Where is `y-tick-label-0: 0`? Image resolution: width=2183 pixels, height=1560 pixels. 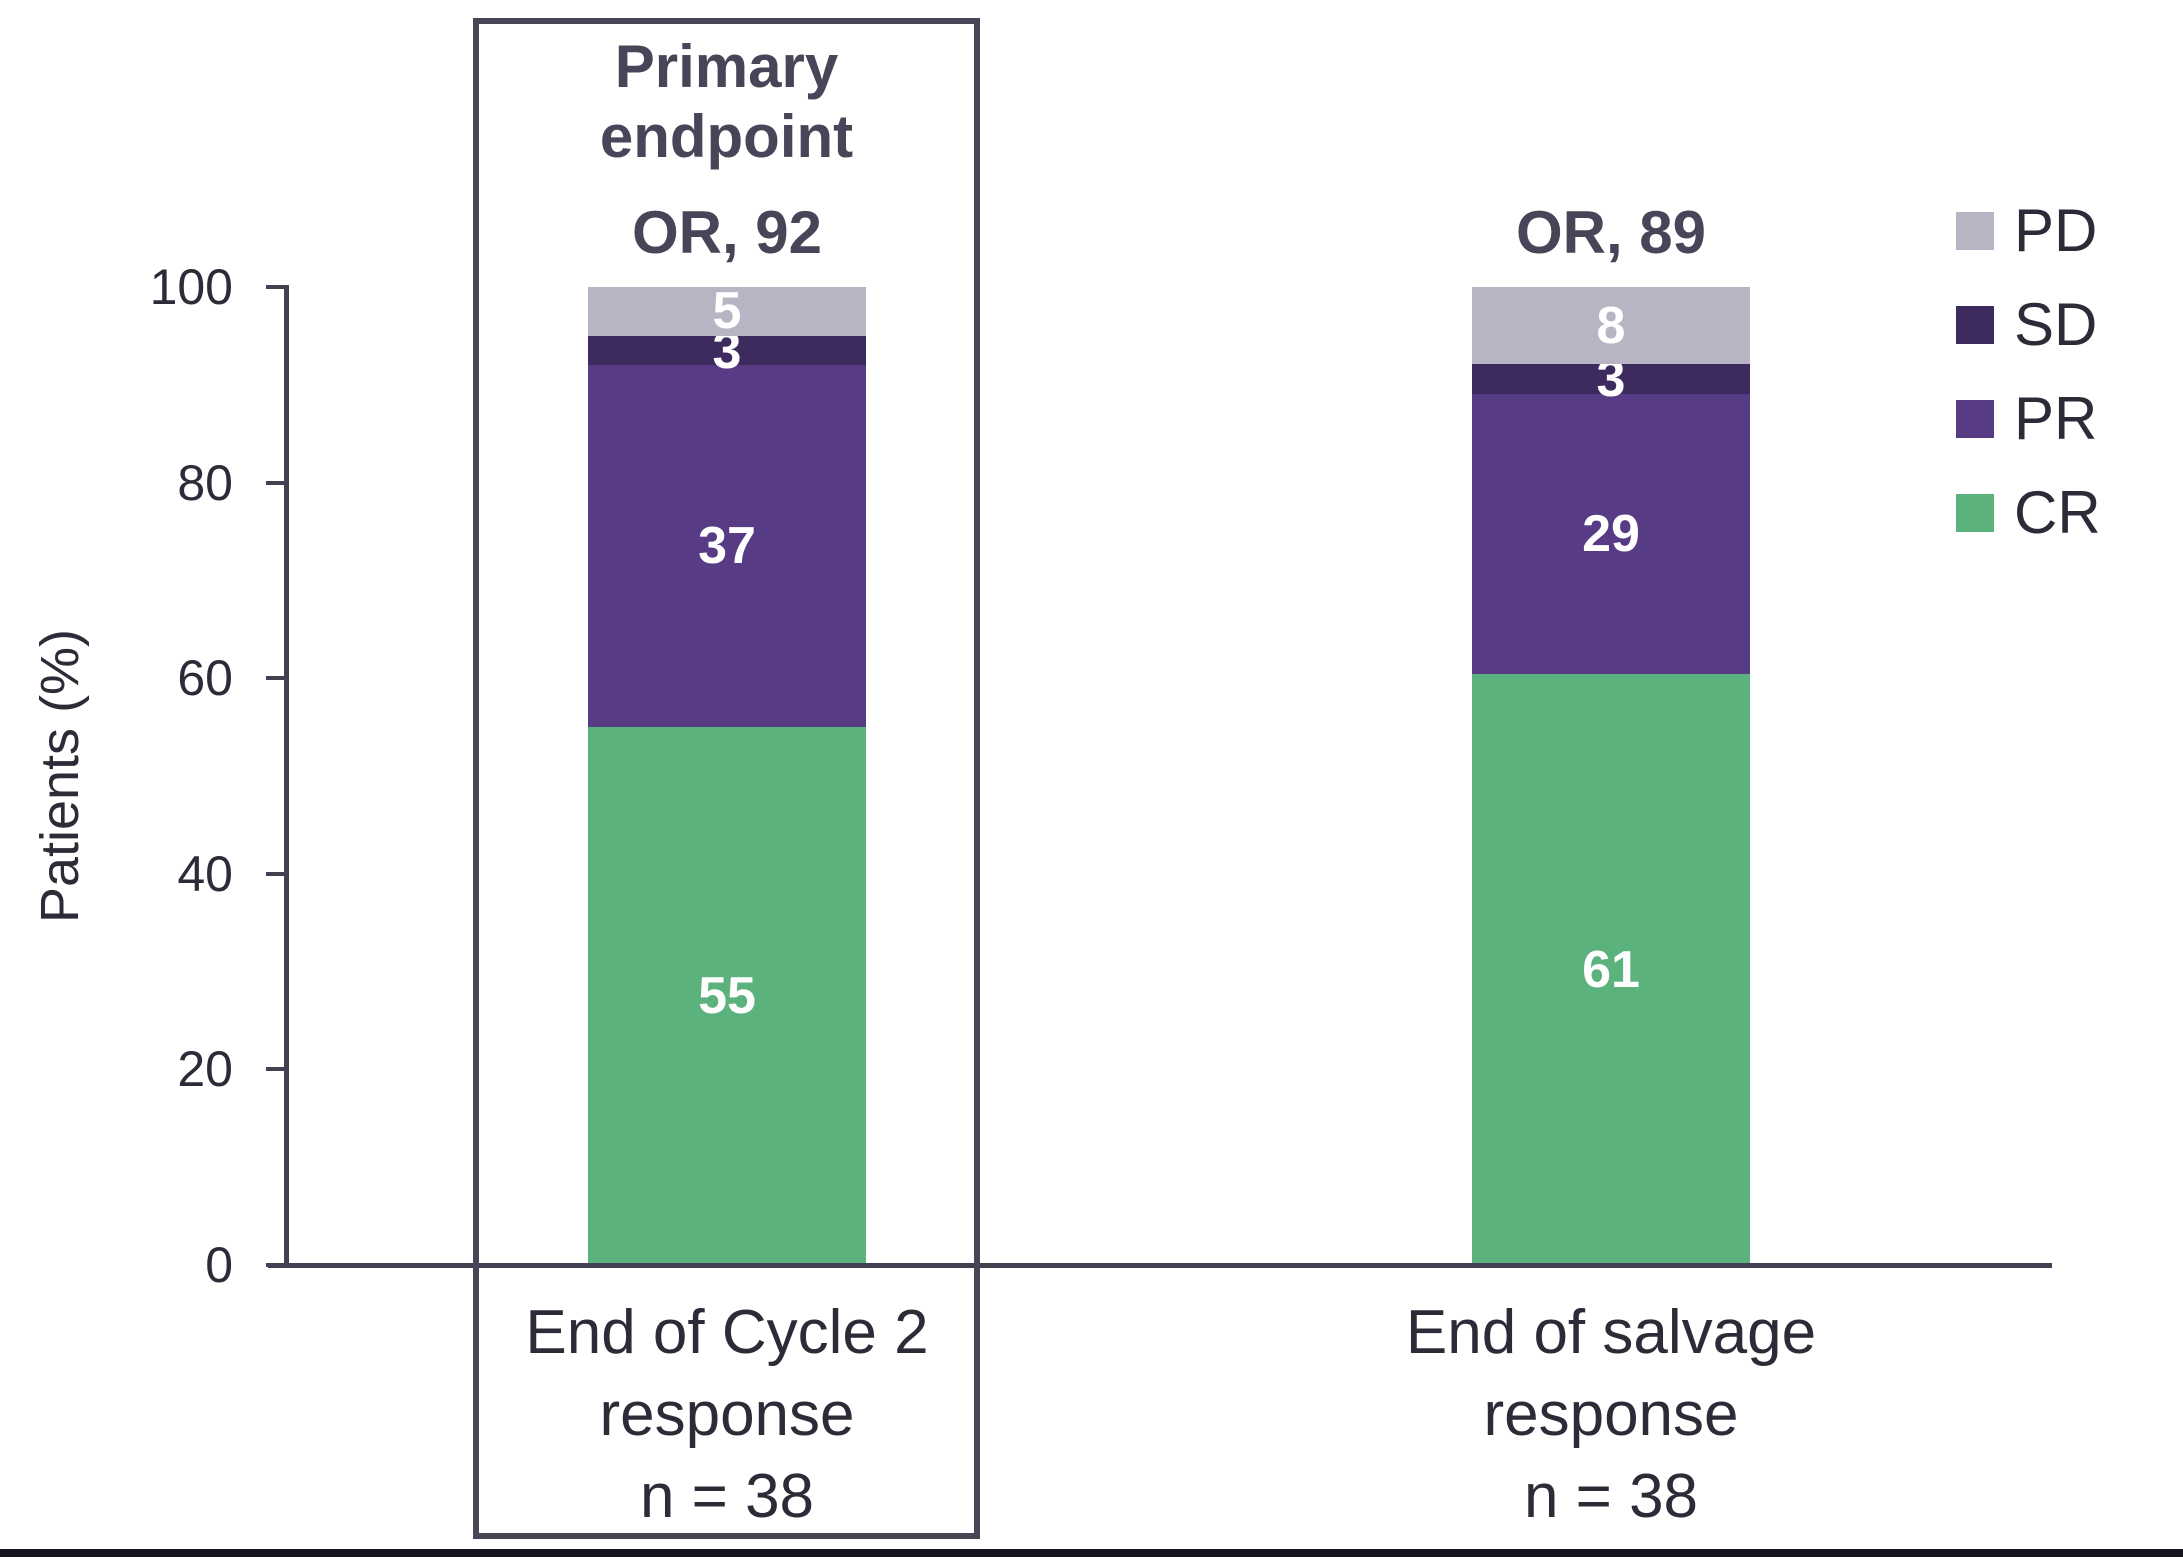 y-tick-label-0: 0 is located at coordinates (219, 1265).